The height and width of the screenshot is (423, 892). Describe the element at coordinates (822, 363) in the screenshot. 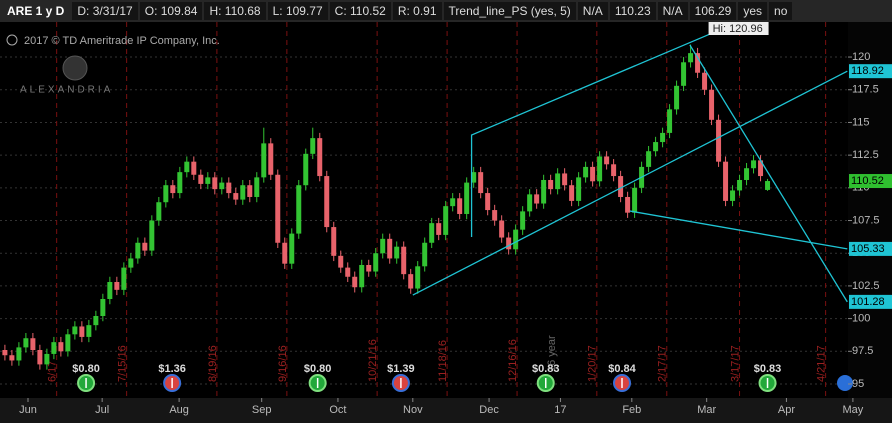

I see `expiration-label: 4/21/17` at that location.